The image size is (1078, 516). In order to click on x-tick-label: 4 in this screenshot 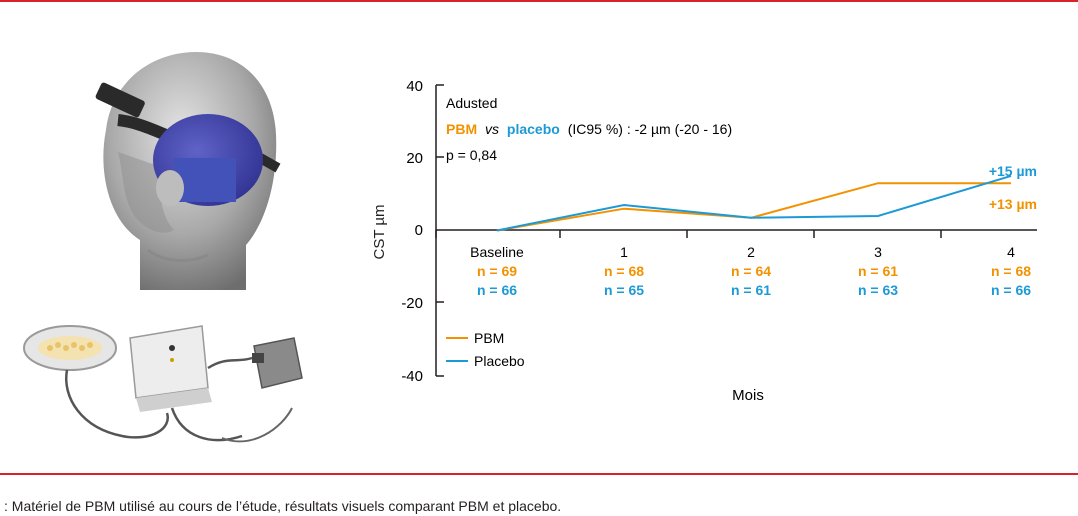, I will do `click(1011, 252)`.